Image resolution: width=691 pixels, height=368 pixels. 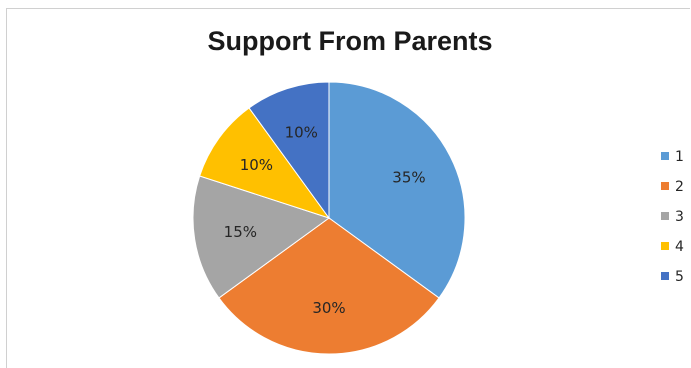 I want to click on chart-title: Support From Parents, so click(x=350, y=41).